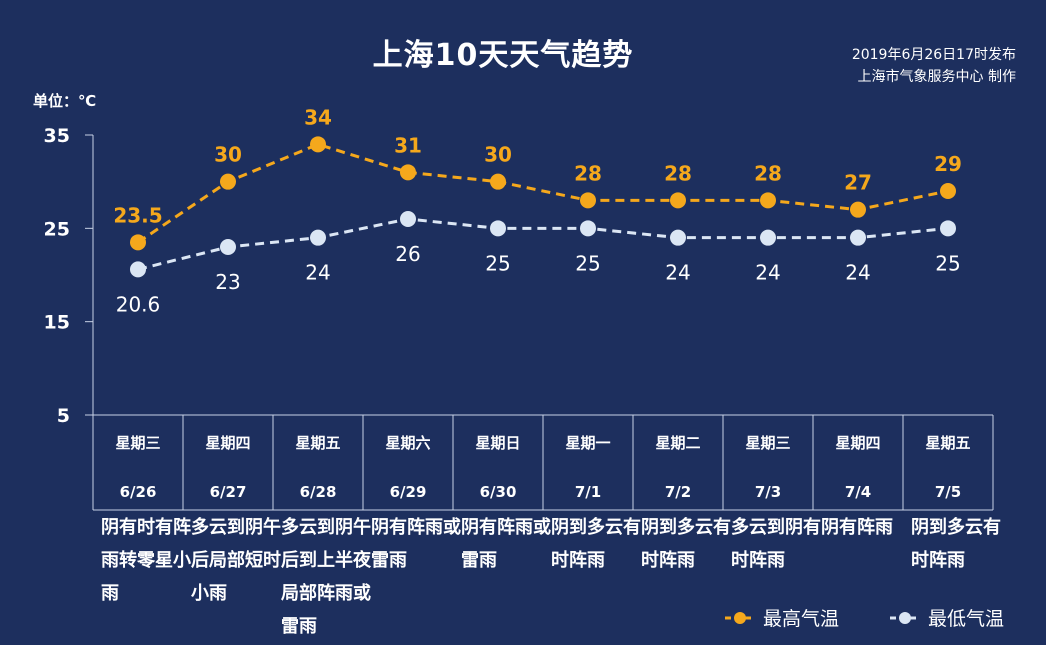 The image size is (1046, 645). I want to click on unit-label: 单位：℃, so click(65, 101).